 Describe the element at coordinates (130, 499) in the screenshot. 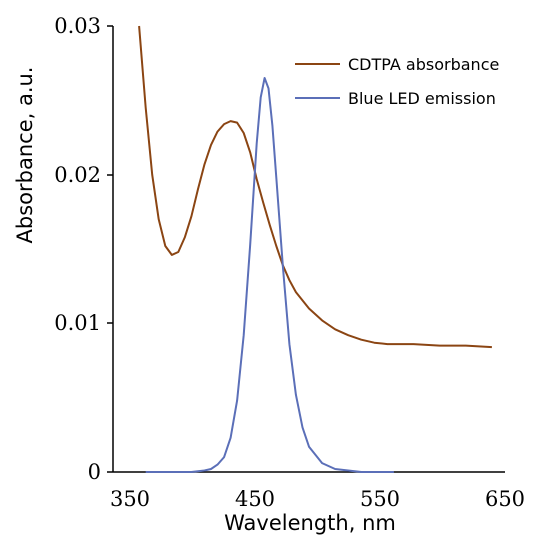

I see `x-tick-label: 350` at that location.